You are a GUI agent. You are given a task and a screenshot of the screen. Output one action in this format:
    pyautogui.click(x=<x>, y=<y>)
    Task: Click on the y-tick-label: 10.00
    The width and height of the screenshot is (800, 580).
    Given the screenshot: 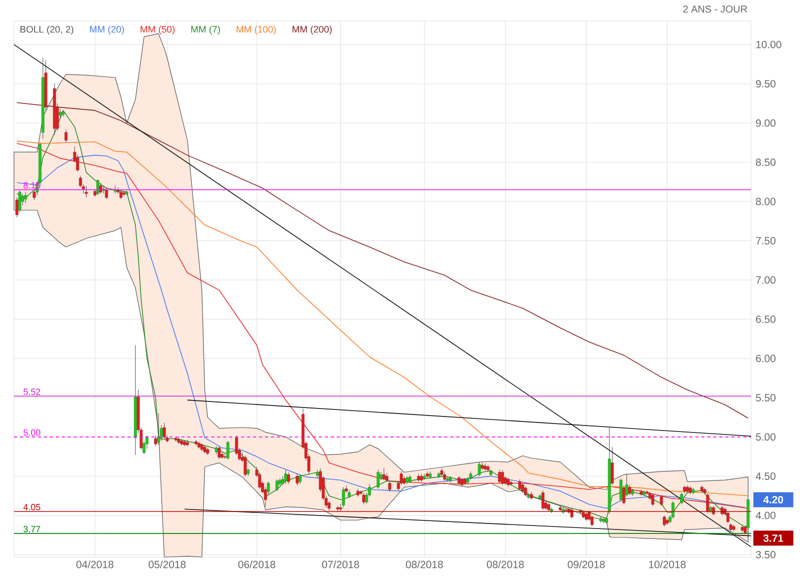 What is the action you would take?
    pyautogui.click(x=769, y=44)
    